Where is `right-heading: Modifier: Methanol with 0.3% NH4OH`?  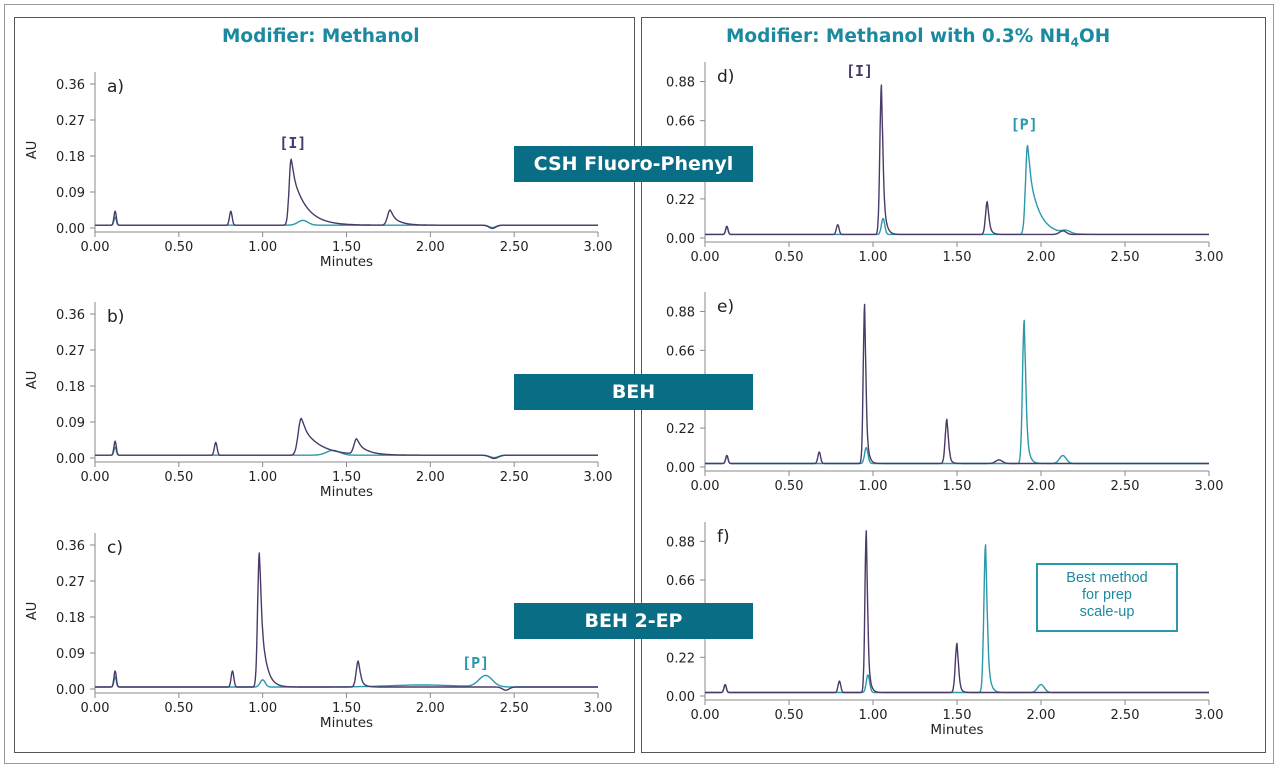 right-heading: Modifier: Methanol with 0.3% NH4OH is located at coordinates (918, 38).